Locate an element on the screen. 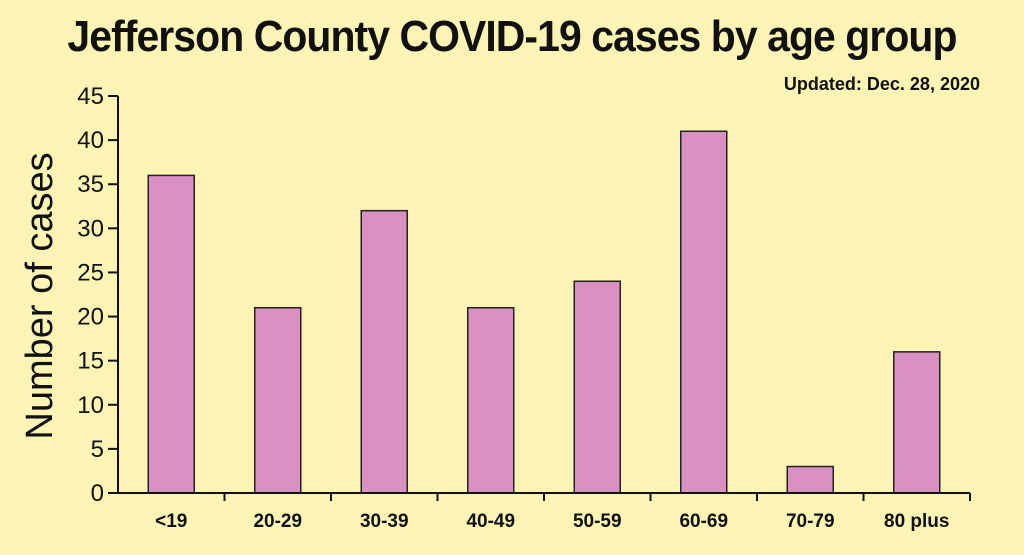  x-tick-label: <19 is located at coordinates (171, 521).